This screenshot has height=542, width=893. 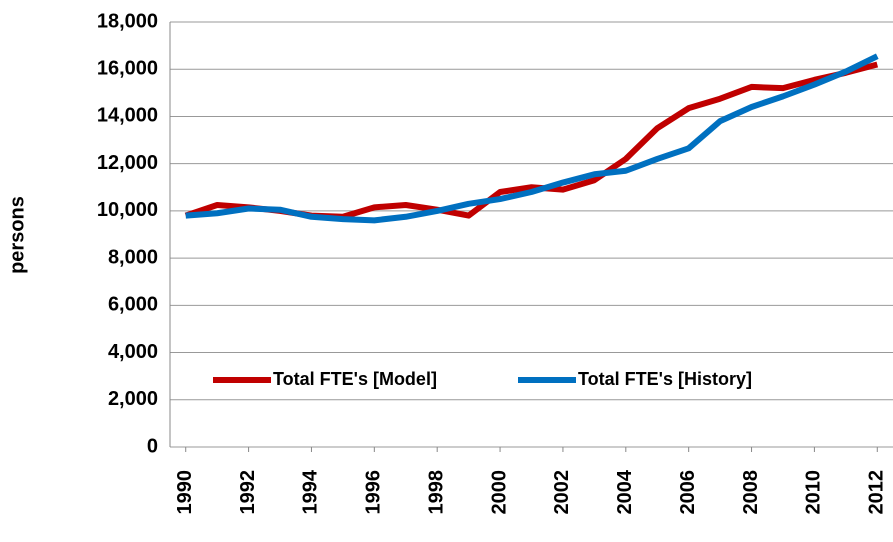 I want to click on x-tick-label: 2002, so click(x=562, y=492).